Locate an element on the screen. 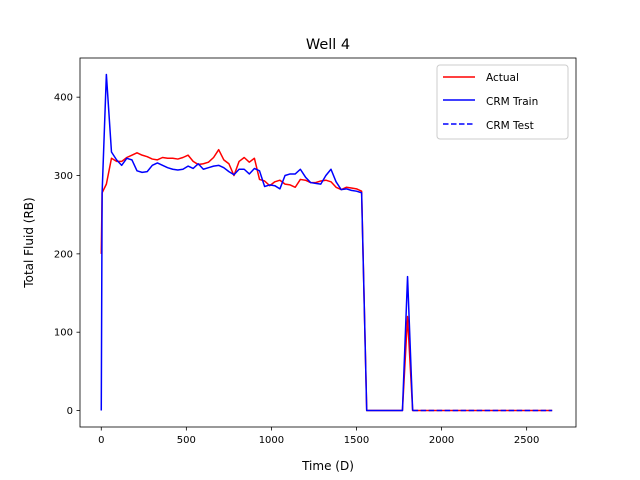  x-tick-label: 1000 is located at coordinates (271, 440).